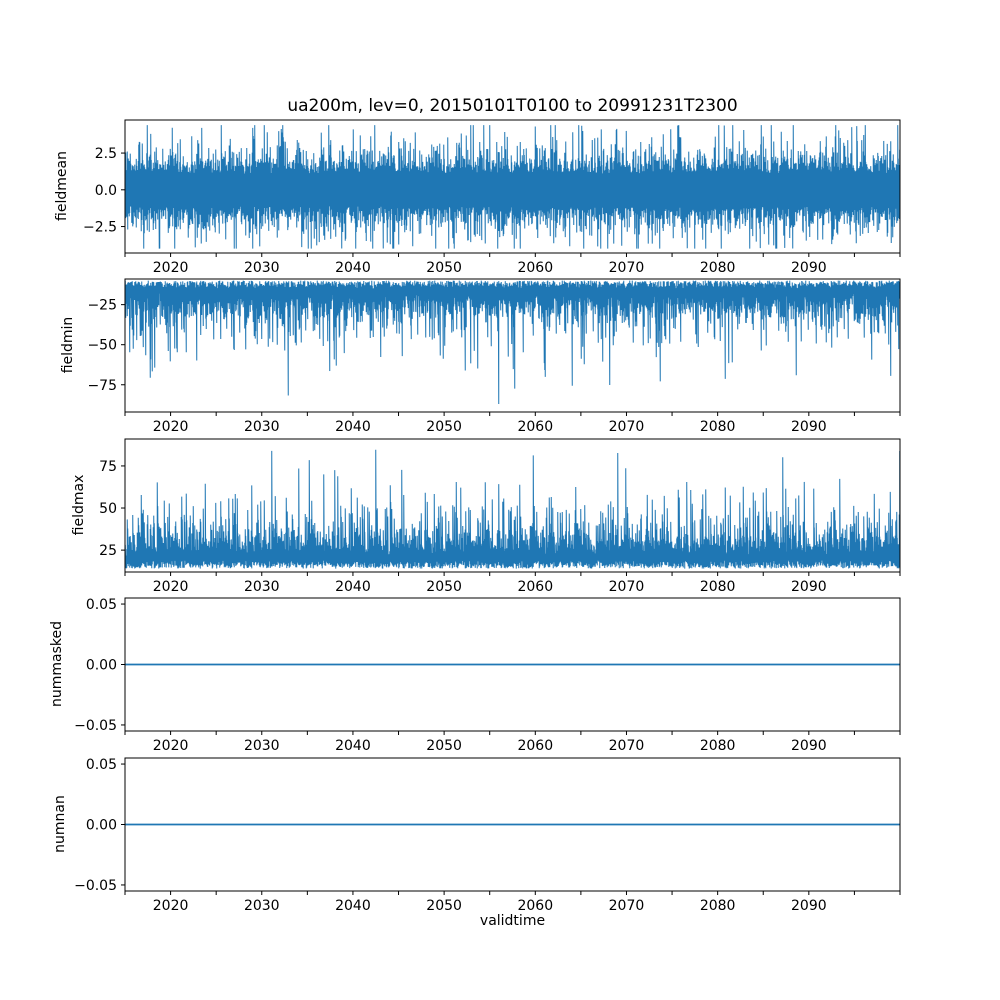 Image resolution: width=1000 pixels, height=1000 pixels. What do you see at coordinates (108, 551) in the screenshot?
I see `y-tick-label: 25` at bounding box center [108, 551].